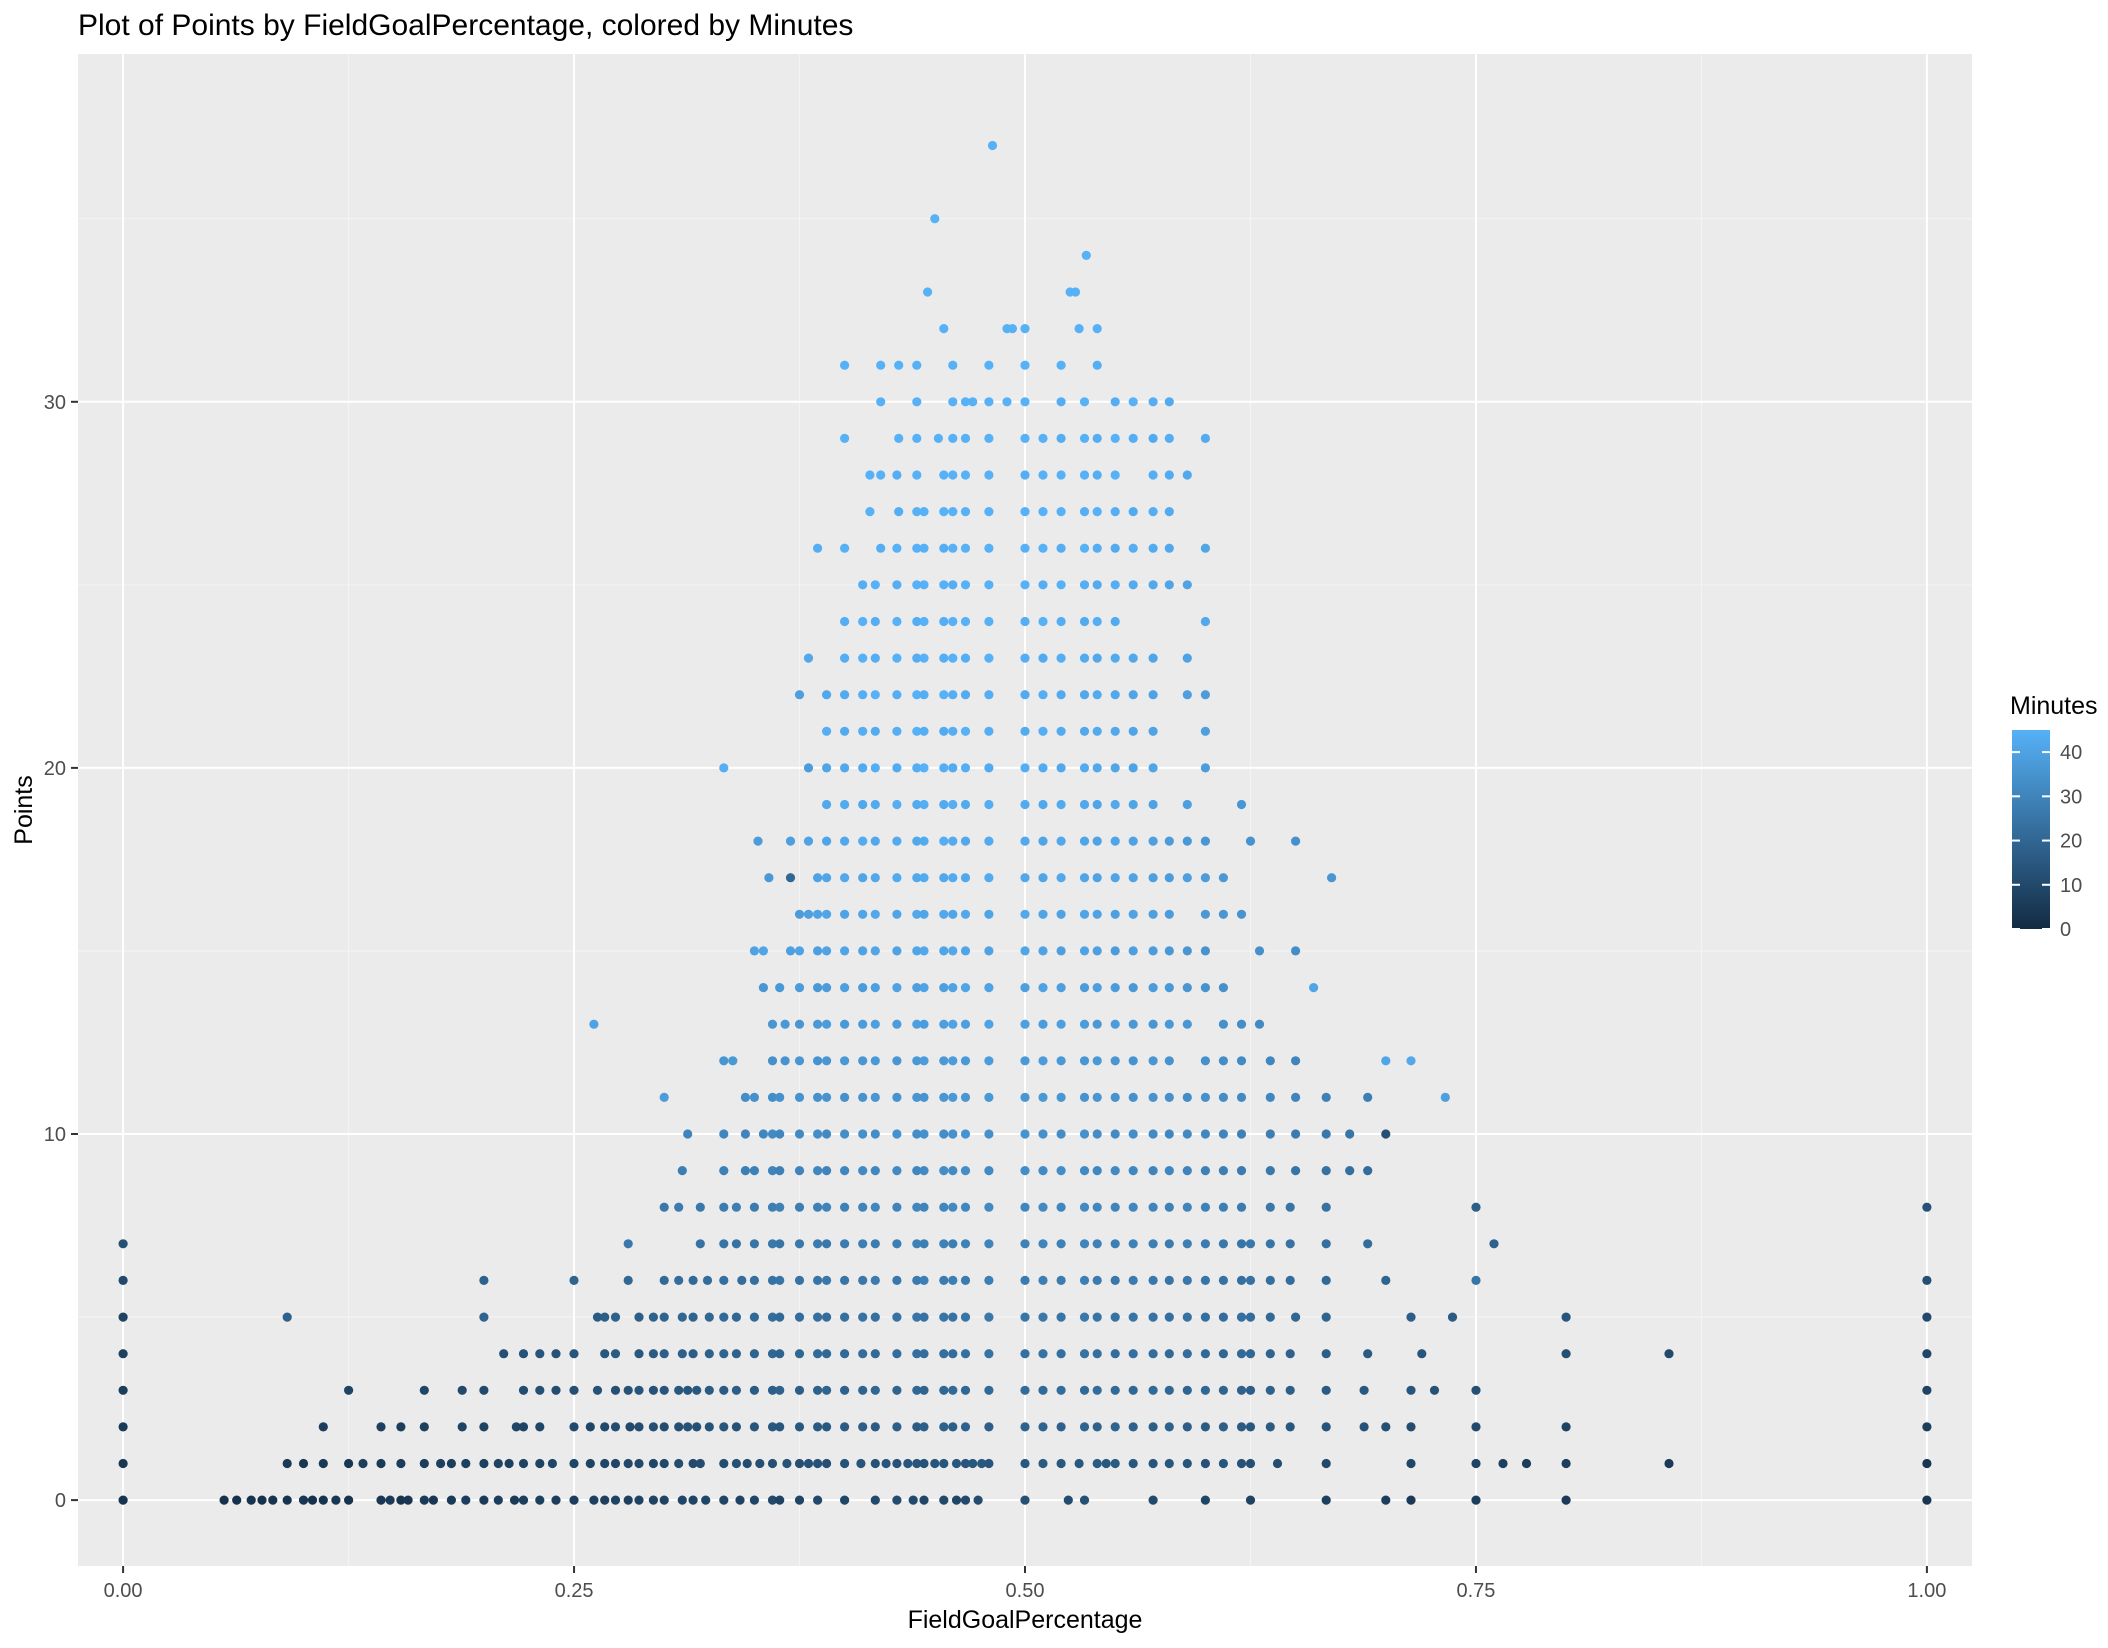 The height and width of the screenshot is (1648, 2108). Describe the element at coordinates (55, 1135) in the screenshot. I see `y-tick-label: 10` at that location.